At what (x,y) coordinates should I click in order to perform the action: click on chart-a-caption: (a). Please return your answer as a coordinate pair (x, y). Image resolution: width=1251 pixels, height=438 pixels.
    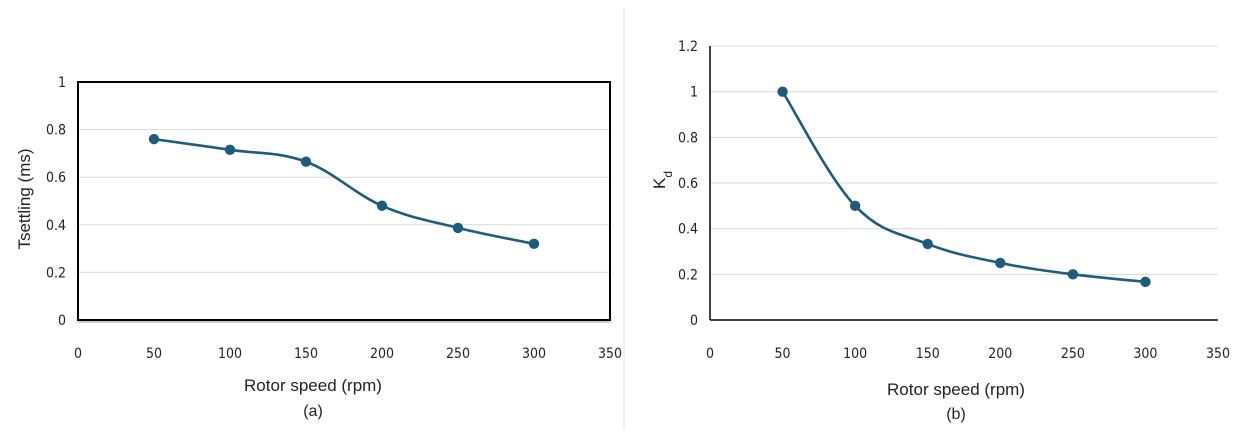
    Looking at the image, I should click on (313, 411).